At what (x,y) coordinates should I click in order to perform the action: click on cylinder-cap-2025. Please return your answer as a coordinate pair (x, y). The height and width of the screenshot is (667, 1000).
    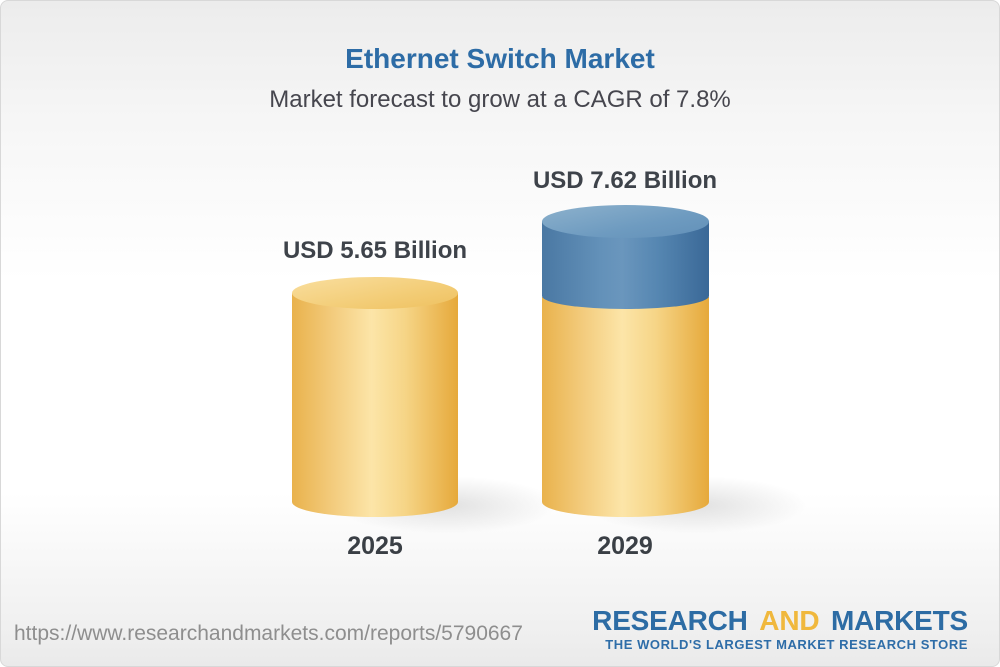
    Looking at the image, I should click on (375, 293).